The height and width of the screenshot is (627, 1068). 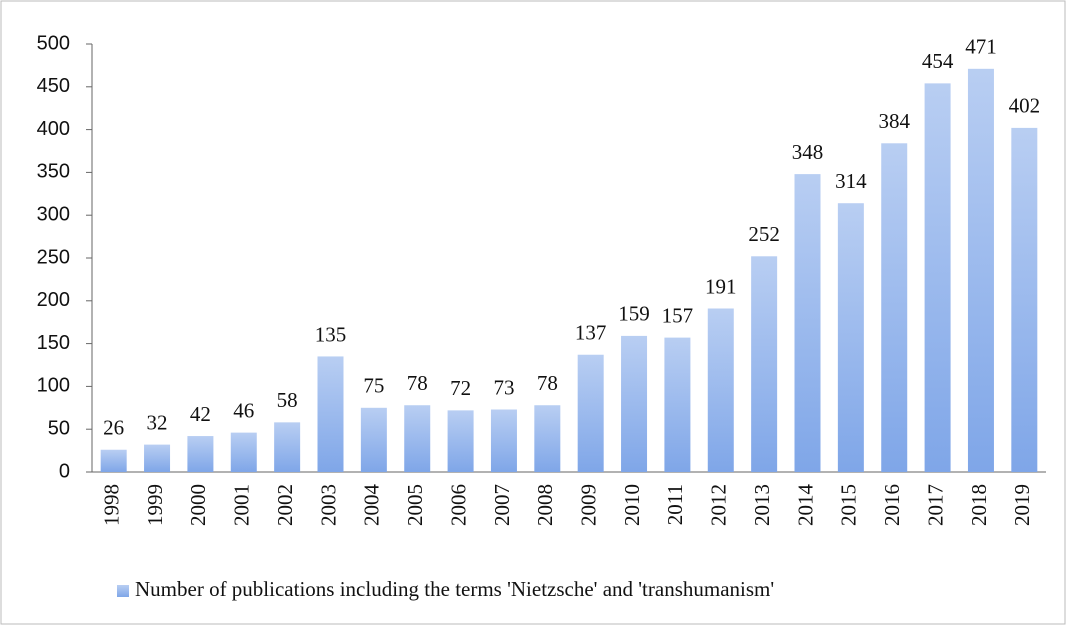 I want to click on data-label: 252, so click(x=764, y=234).